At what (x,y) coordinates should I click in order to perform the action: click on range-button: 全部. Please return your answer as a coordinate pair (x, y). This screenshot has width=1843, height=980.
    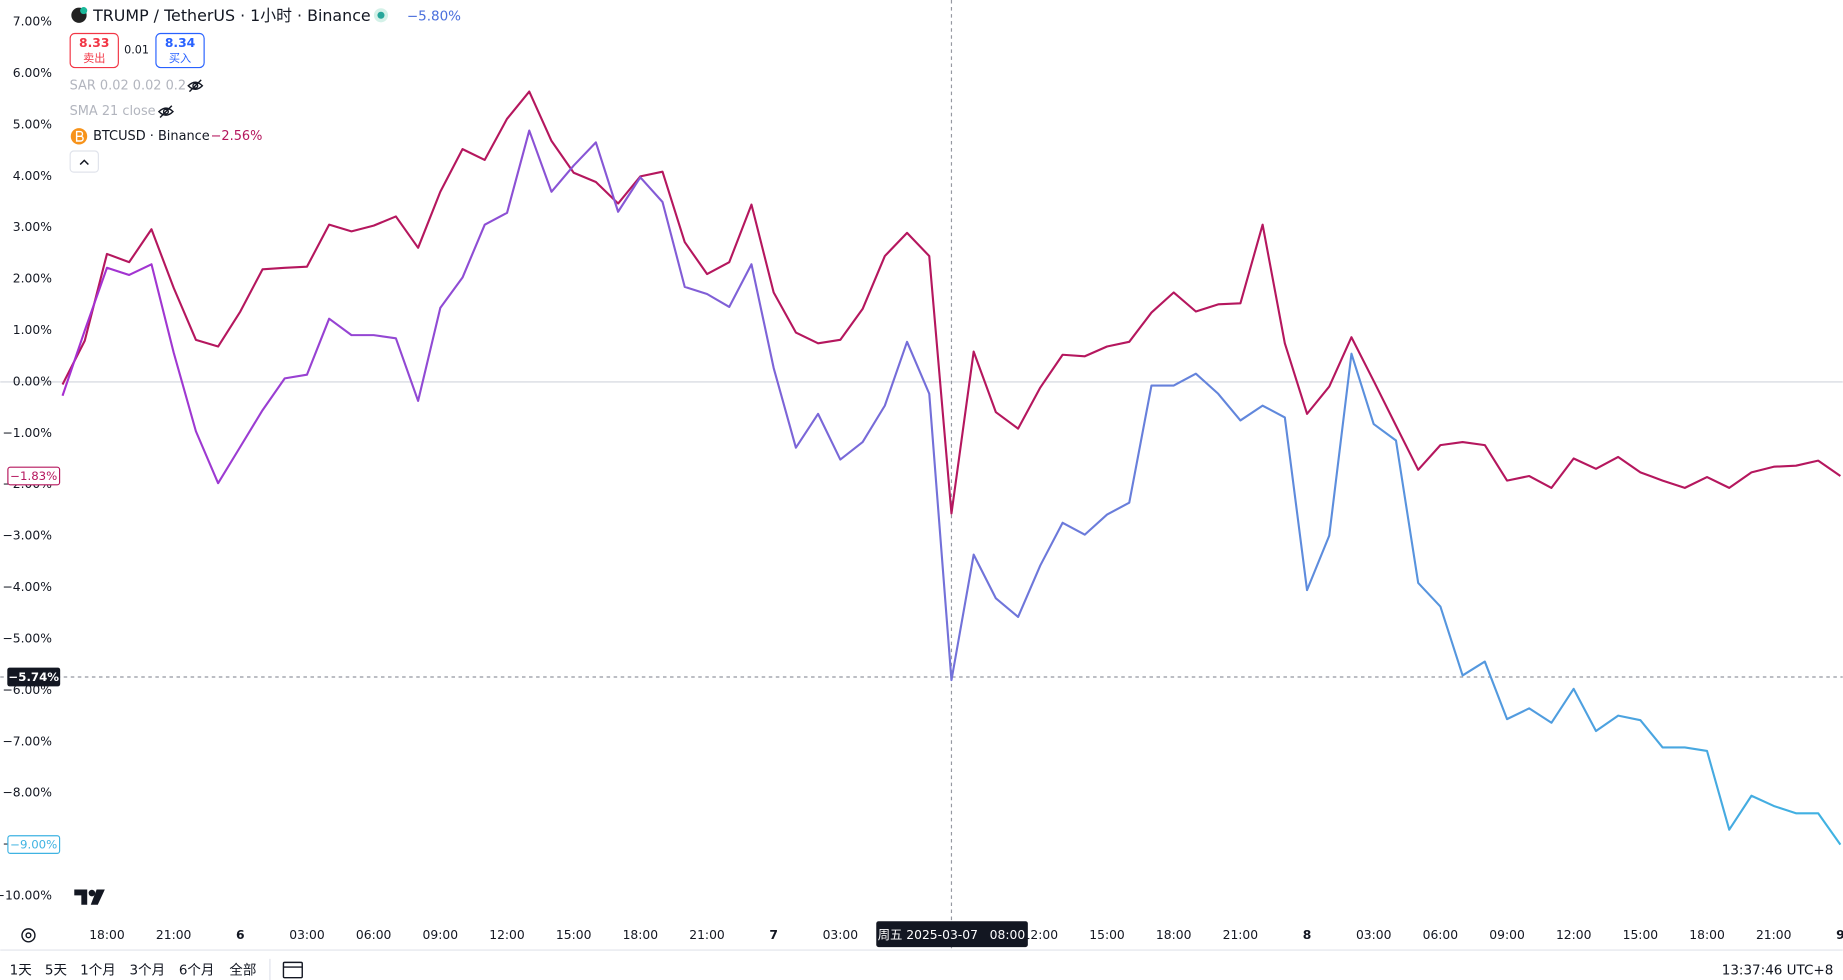
    Looking at the image, I should click on (242, 970).